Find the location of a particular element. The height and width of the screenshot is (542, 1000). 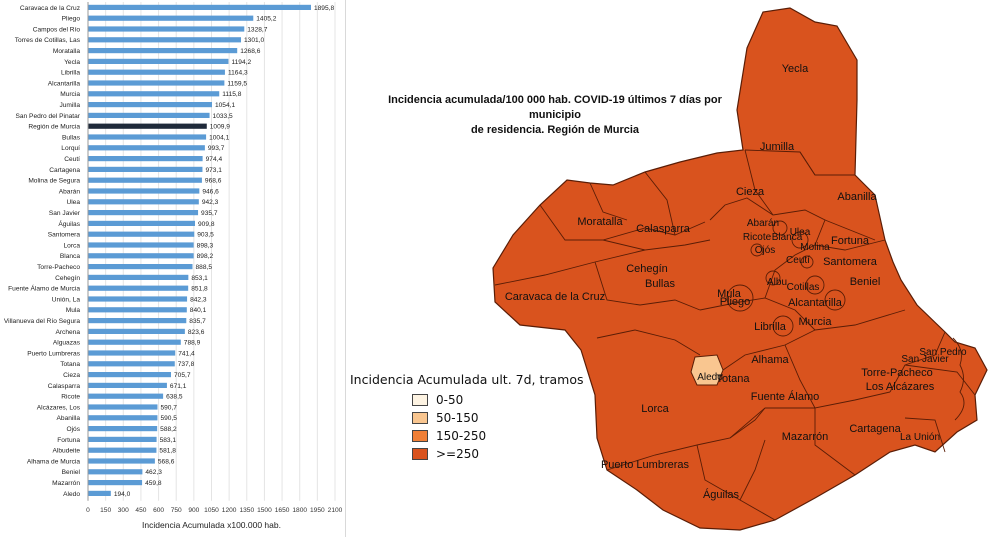

value-label: 946,6 is located at coordinates (210, 191).